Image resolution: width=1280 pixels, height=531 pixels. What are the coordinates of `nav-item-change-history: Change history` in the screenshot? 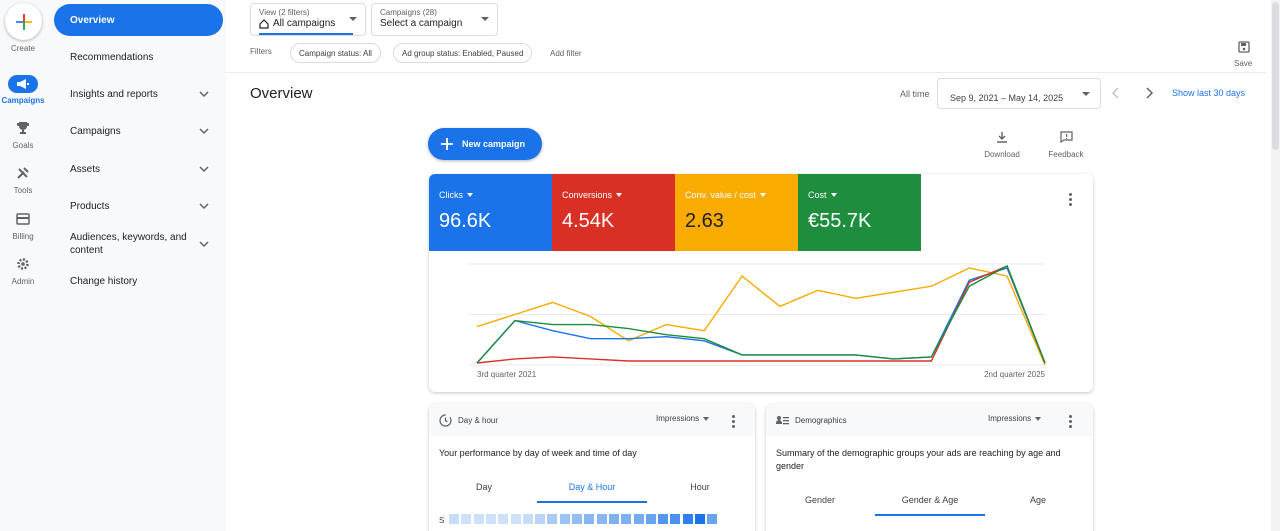 It's located at (138, 281).